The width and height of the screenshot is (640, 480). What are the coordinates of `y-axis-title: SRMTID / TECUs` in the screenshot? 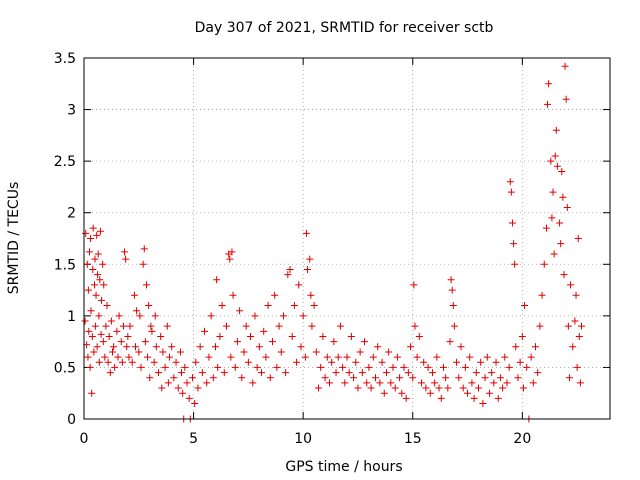 It's located at (14, 238).